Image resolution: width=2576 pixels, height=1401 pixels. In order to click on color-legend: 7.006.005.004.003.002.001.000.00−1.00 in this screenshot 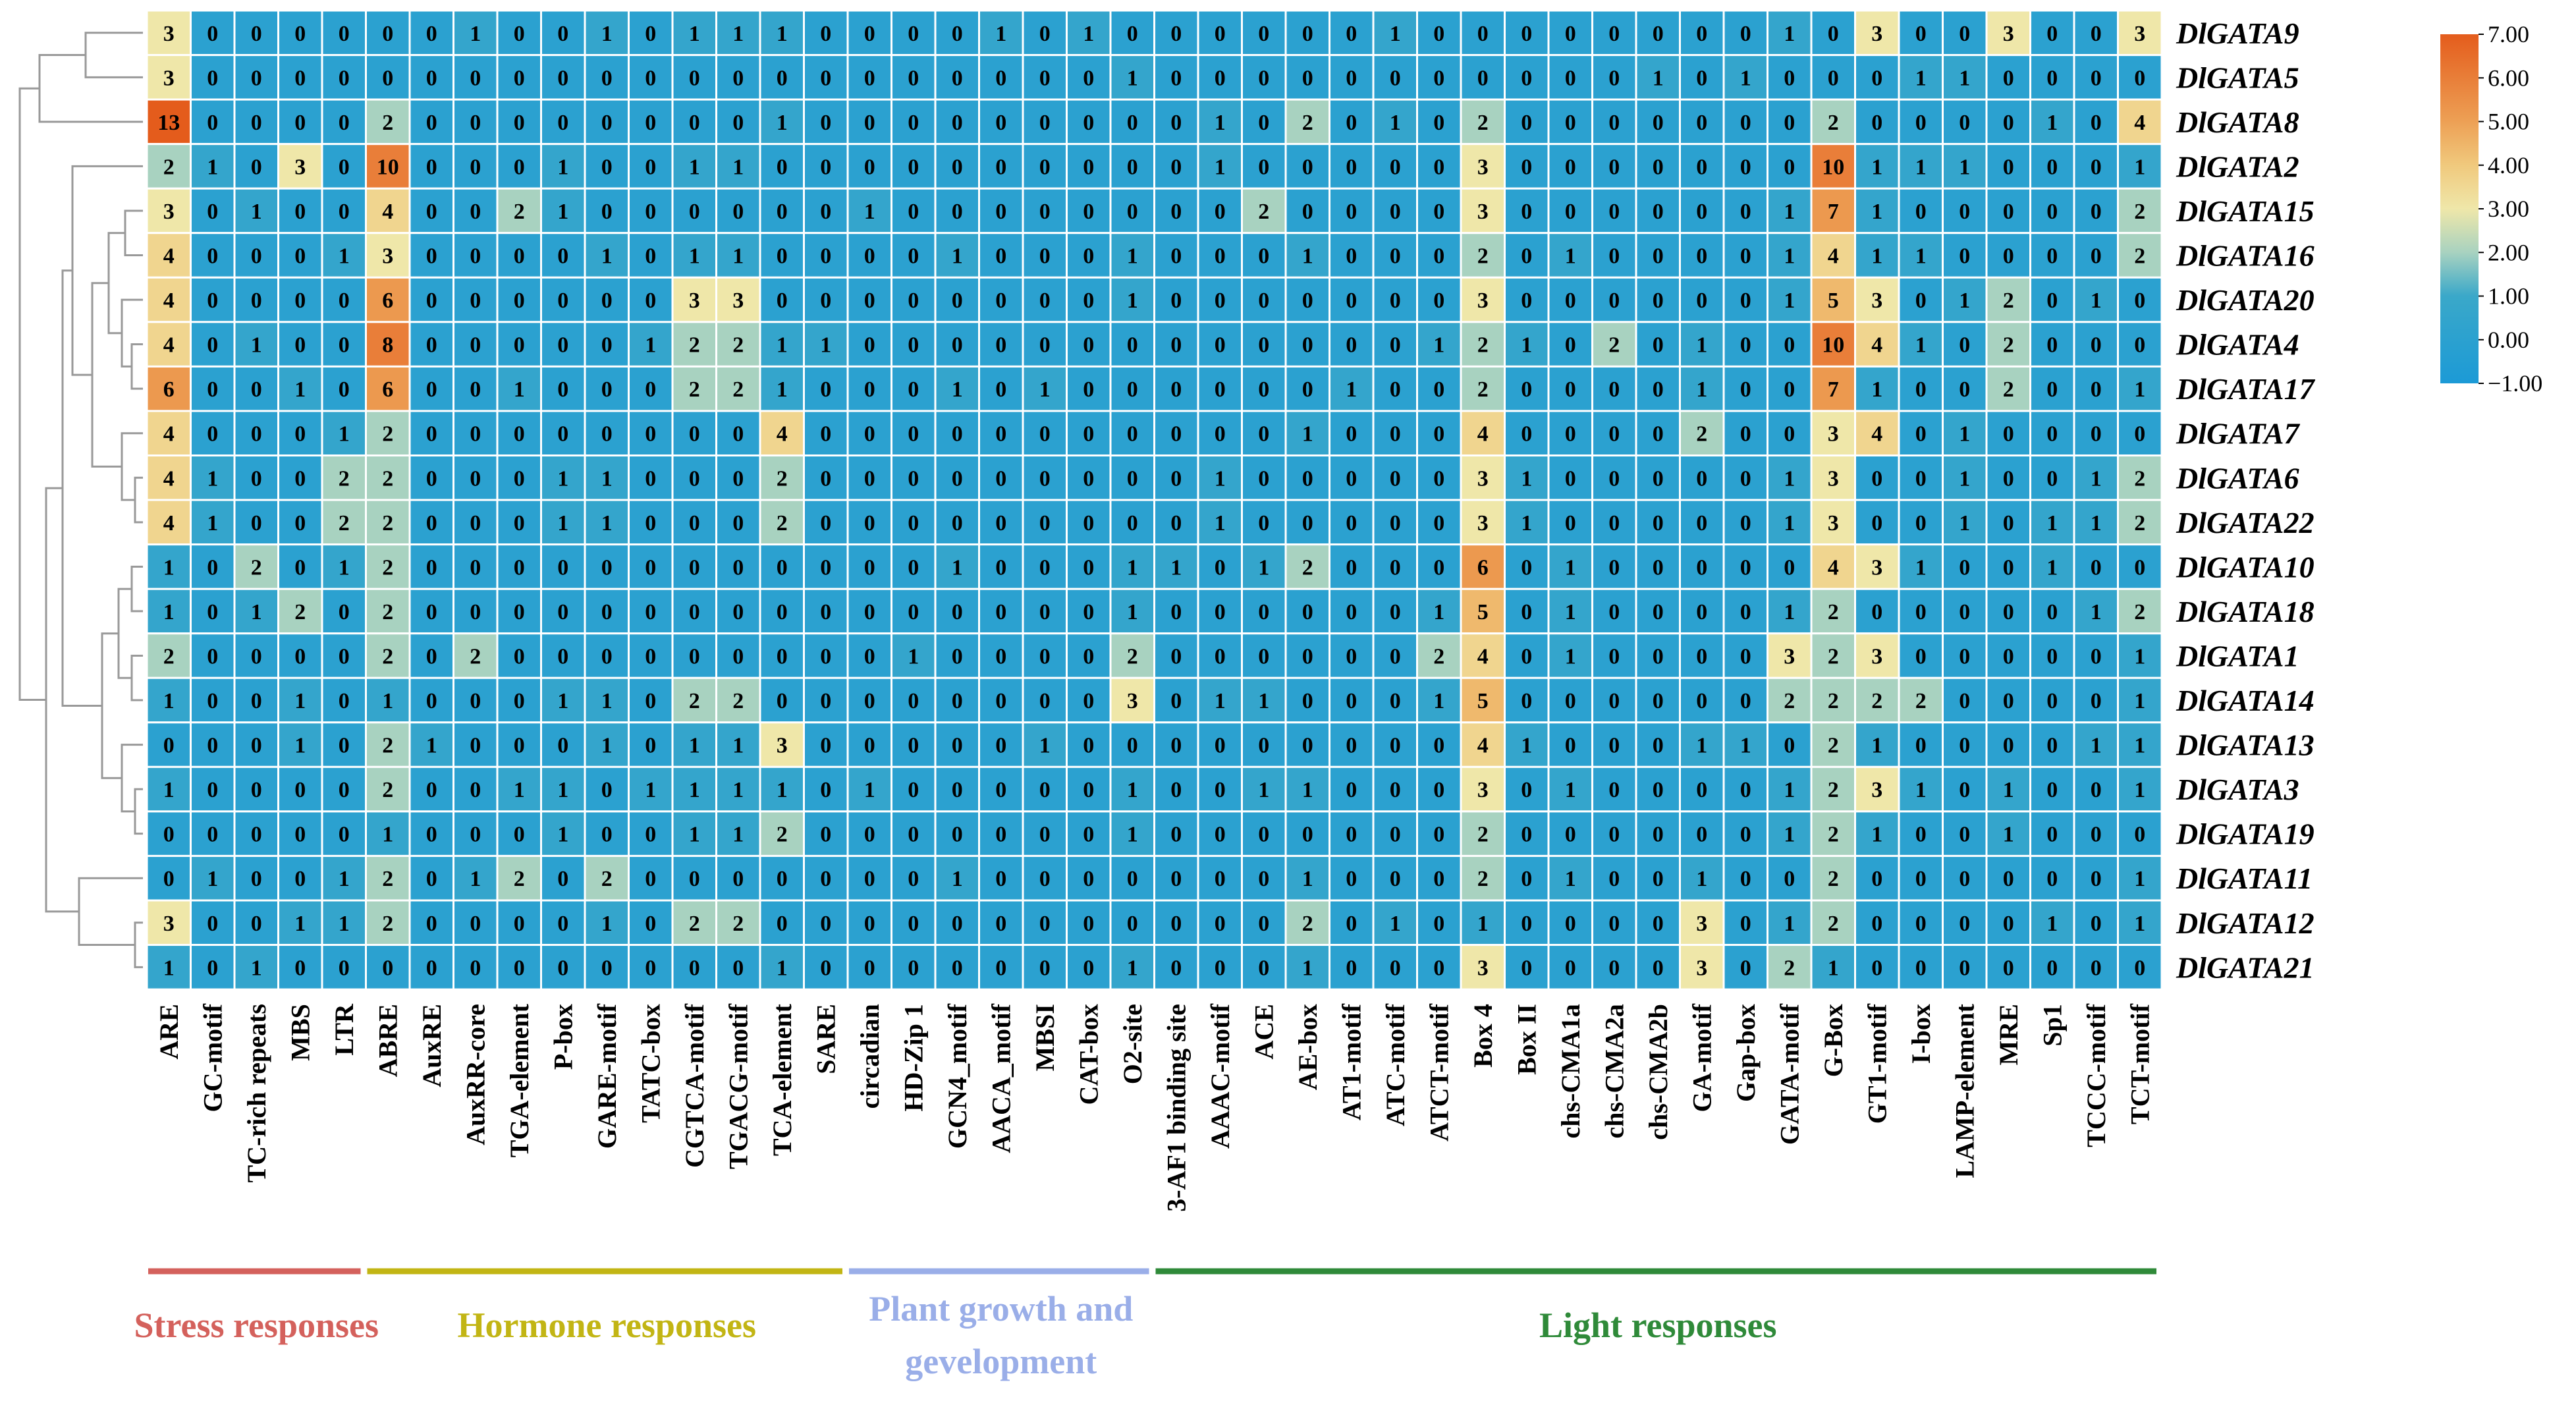, I will do `click(2491, 209)`.